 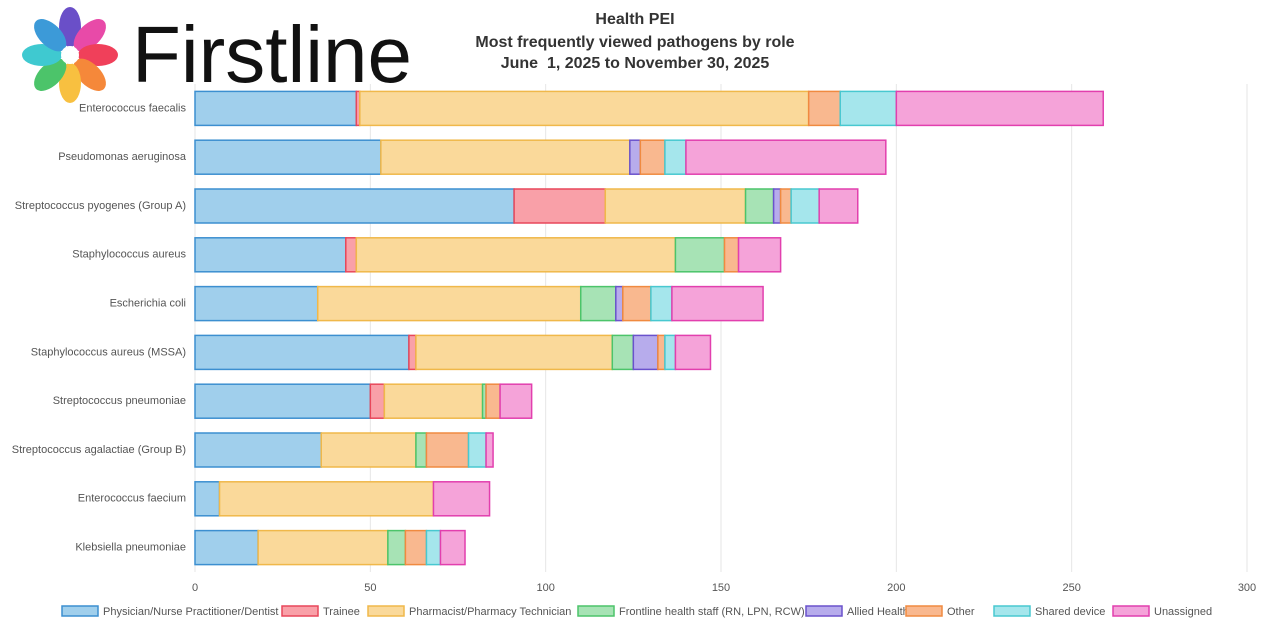 What do you see at coordinates (132, 499) in the screenshot?
I see `y-tick-label: Enterococcus faecium` at bounding box center [132, 499].